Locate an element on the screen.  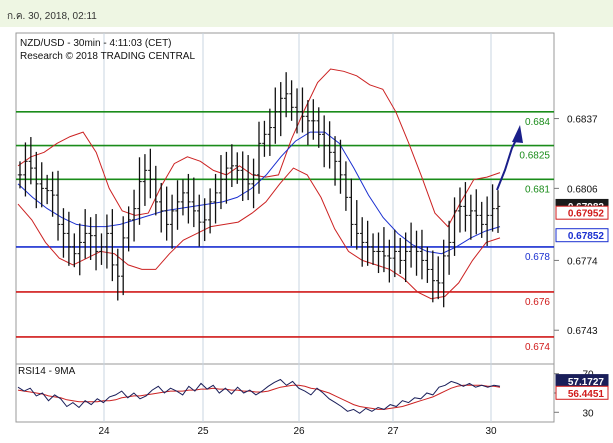
price-badge-label: 0.67852 is located at coordinates (586, 236).